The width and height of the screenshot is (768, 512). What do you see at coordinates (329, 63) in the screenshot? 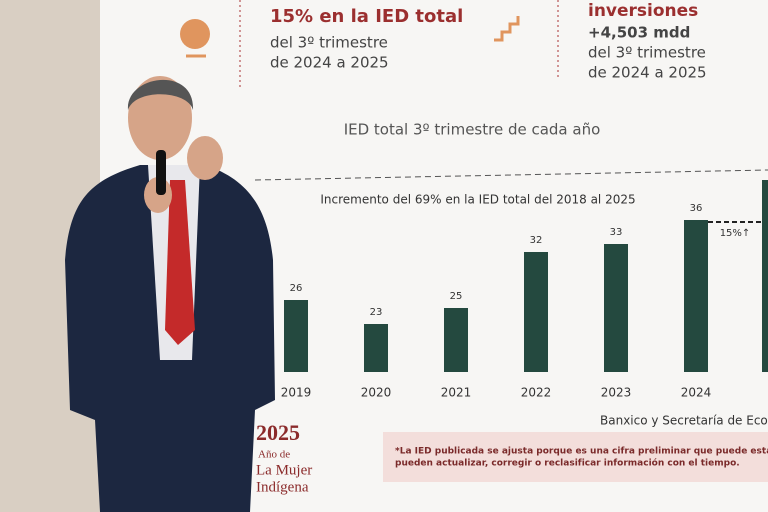
I see `left-line: de 2024 a 2025` at bounding box center [329, 63].